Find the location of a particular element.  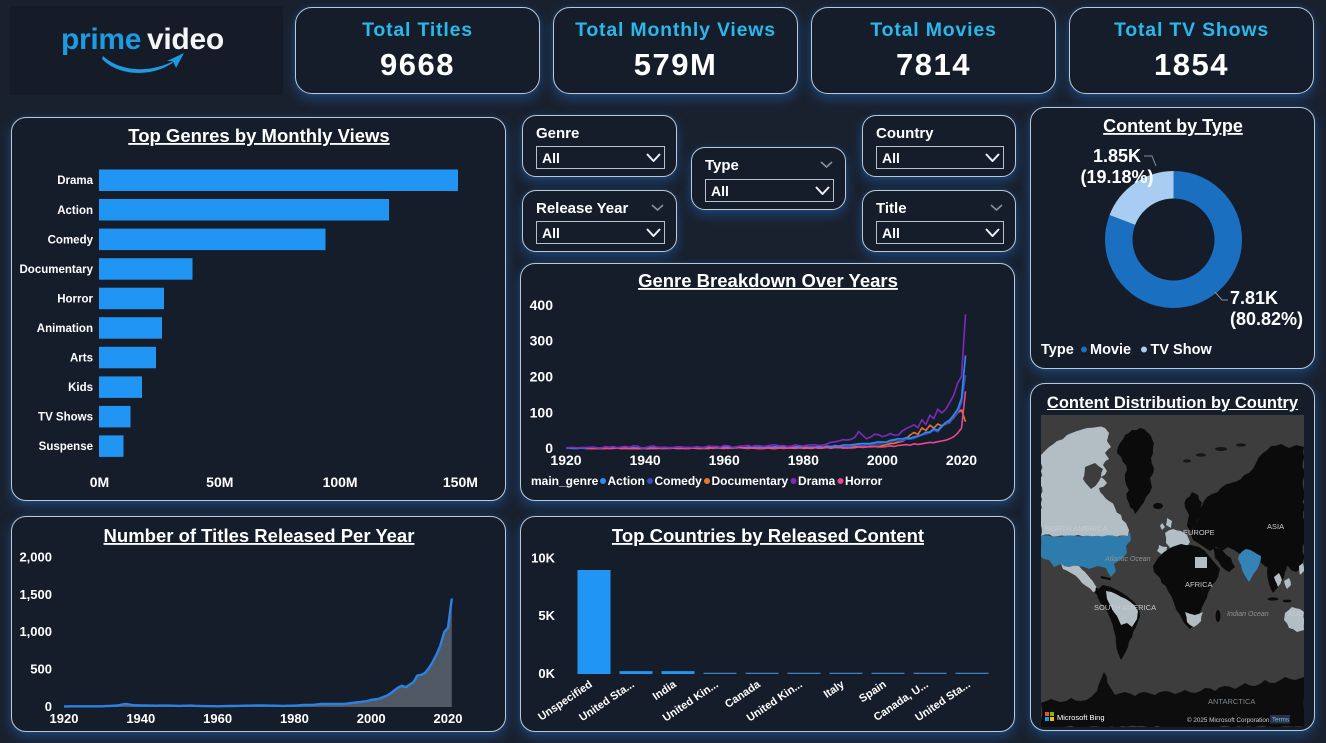

svg-text: AFRICA is located at coordinates (1199, 584).